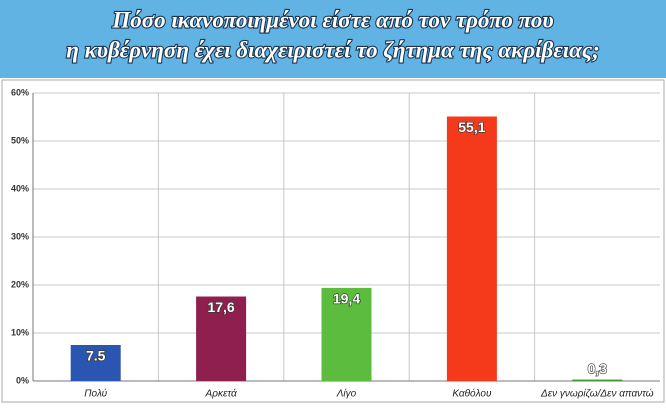  What do you see at coordinates (598, 368) in the screenshot?
I see `value-label: 0,3` at bounding box center [598, 368].